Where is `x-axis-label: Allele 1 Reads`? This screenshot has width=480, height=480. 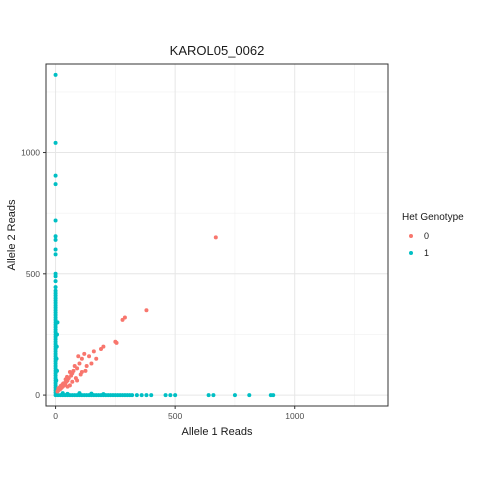 x-axis-label: Allele 1 Reads is located at coordinates (217, 432).